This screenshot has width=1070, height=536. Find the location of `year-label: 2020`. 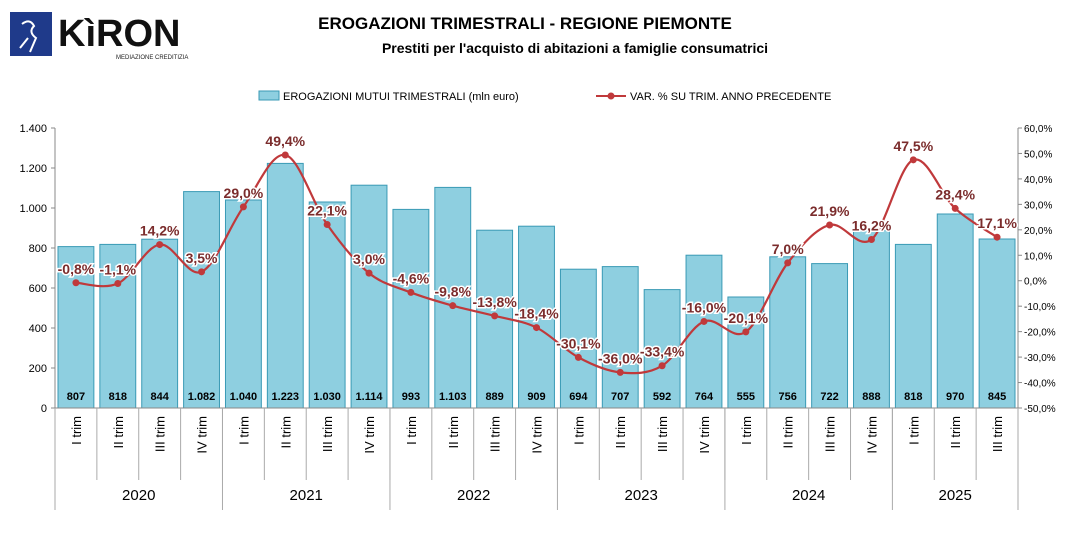

year-label: 2020 is located at coordinates (138, 495).